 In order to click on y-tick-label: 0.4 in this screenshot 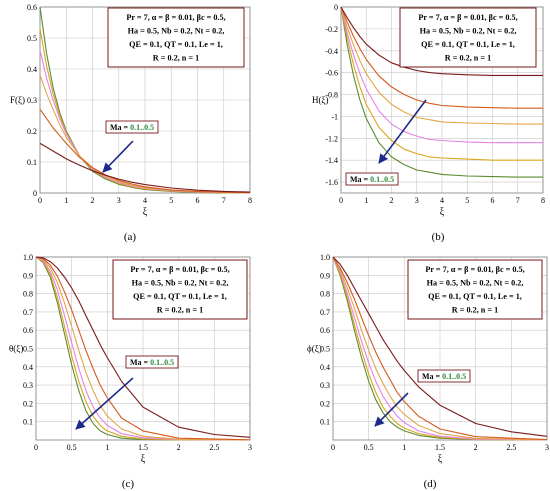, I will do `click(325, 367)`.